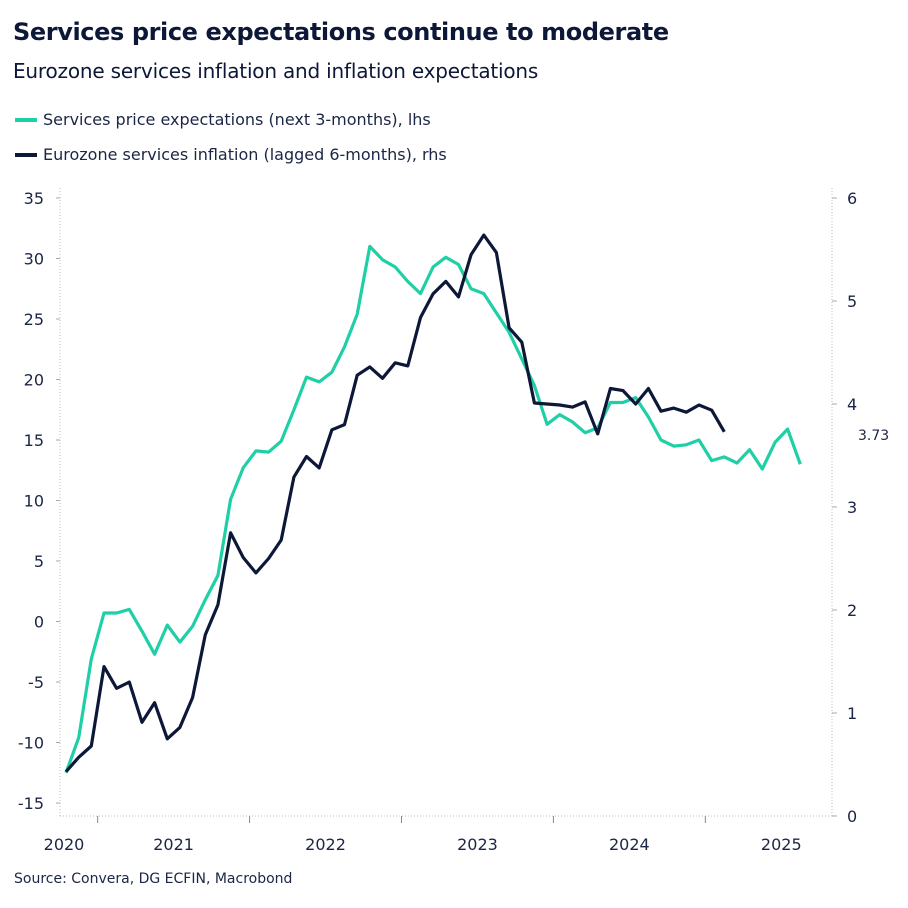 The height and width of the screenshot is (908, 908). I want to click on x-tick-label: 2024, so click(629, 844).